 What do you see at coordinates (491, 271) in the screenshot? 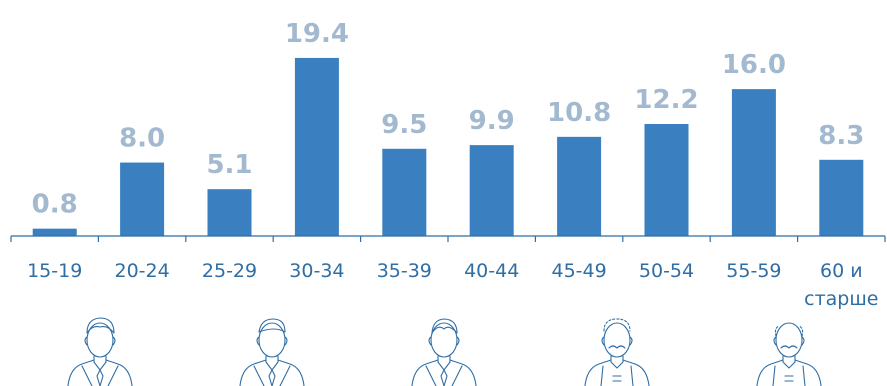
I see `x-tick-label: 40-44` at bounding box center [491, 271].